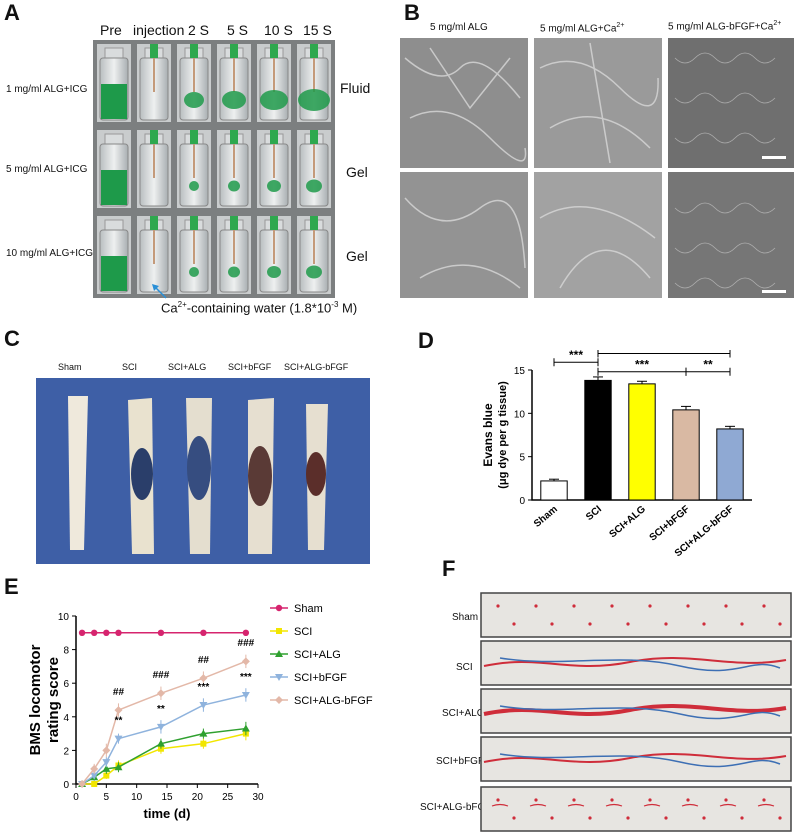  Describe the element at coordinates (161, 675) in the screenshot. I see `significance-label: ###` at that location.